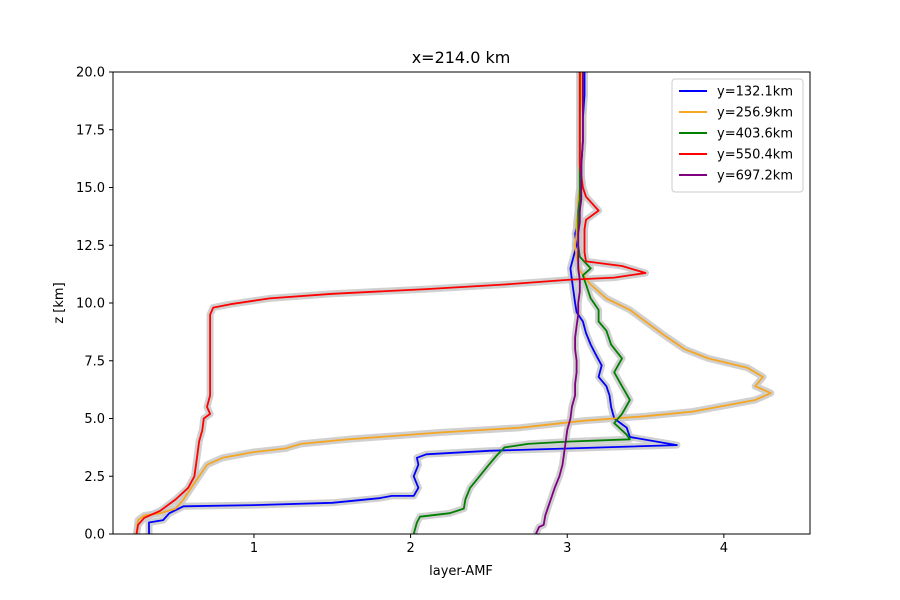 This screenshot has width=900, height=600. Describe the element at coordinates (90, 246) in the screenshot. I see `y-tick-label: 12.5` at that location.